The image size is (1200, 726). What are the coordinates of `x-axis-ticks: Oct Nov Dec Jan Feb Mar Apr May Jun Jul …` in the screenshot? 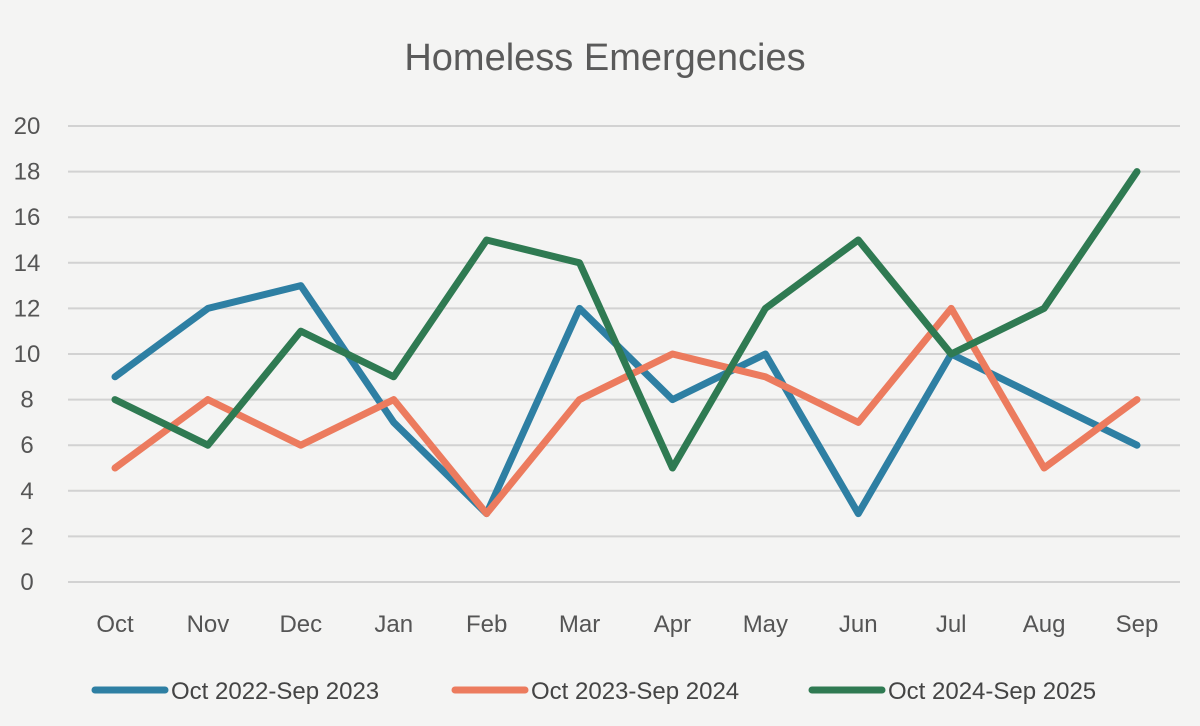 It's located at (627, 624).